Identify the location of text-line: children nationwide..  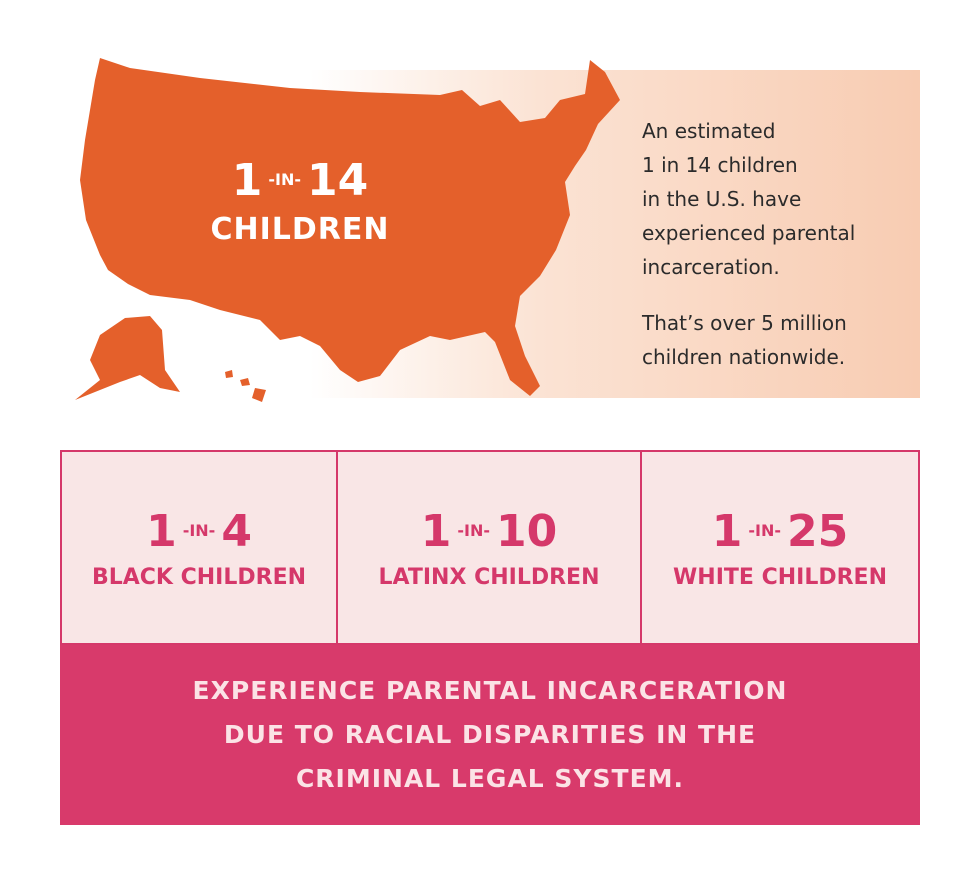
(744, 357).